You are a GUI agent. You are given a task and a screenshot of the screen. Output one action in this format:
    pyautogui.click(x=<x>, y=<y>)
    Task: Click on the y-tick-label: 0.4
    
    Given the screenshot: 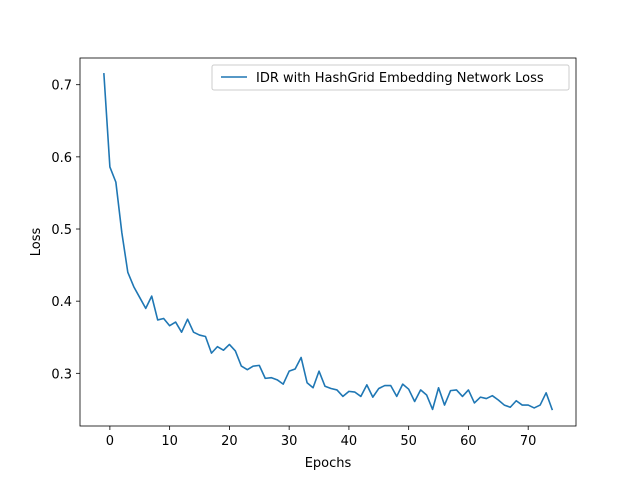 What is the action you would take?
    pyautogui.click(x=61, y=302)
    